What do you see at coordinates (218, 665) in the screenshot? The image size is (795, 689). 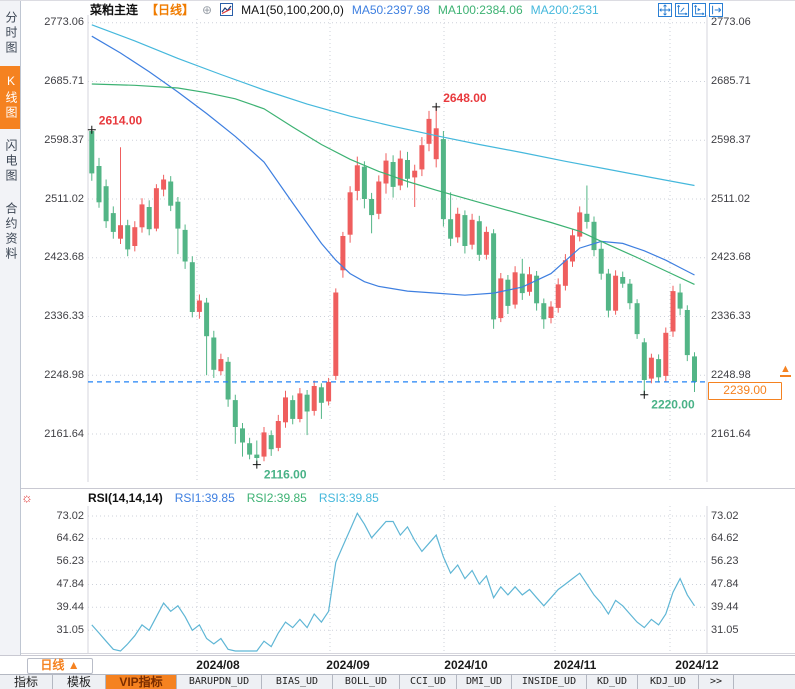 I see `month-label: 2024/08` at bounding box center [218, 665].